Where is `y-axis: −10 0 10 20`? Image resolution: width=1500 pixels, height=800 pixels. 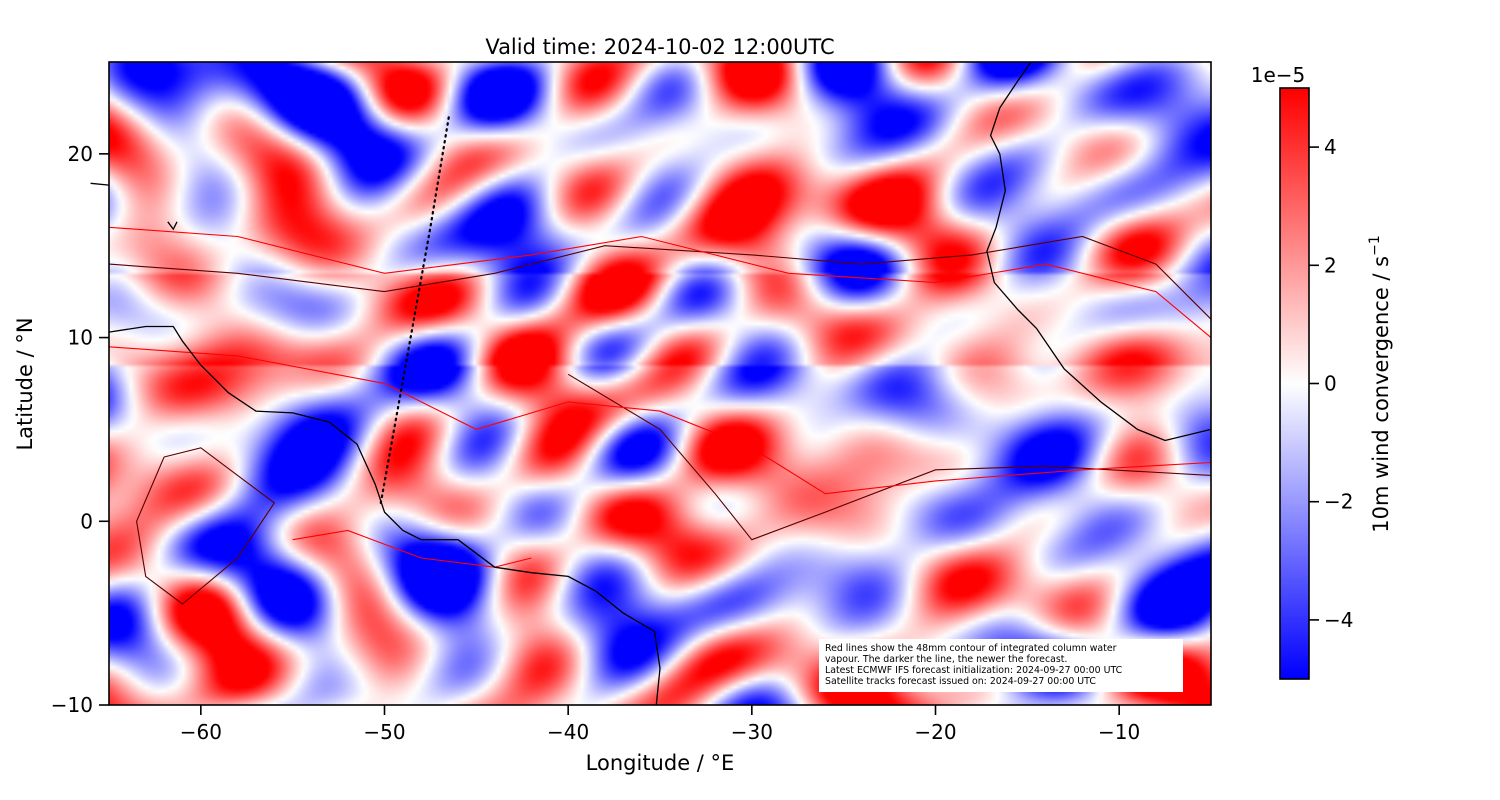
y-axis: −10 0 10 20 is located at coordinates (80, 429).